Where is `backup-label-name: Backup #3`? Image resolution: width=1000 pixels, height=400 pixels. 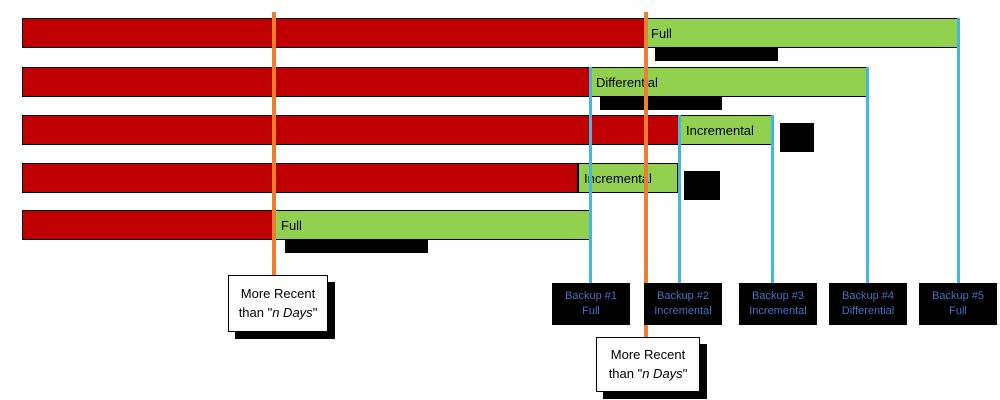
backup-label-name: Backup #3 is located at coordinates (778, 295).